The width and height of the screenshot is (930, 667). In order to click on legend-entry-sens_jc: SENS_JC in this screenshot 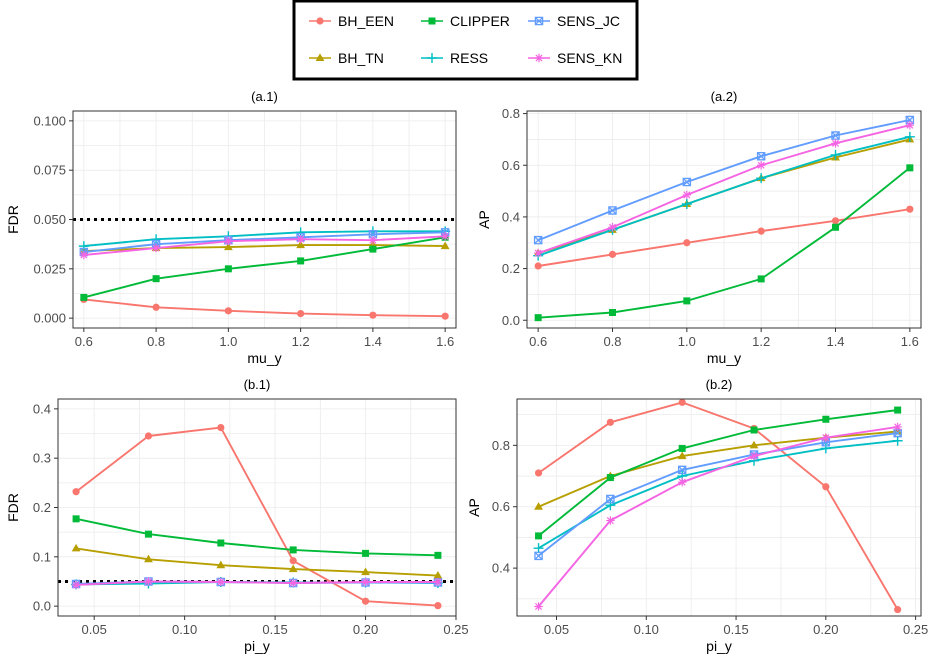, I will do `click(574, 21)`.